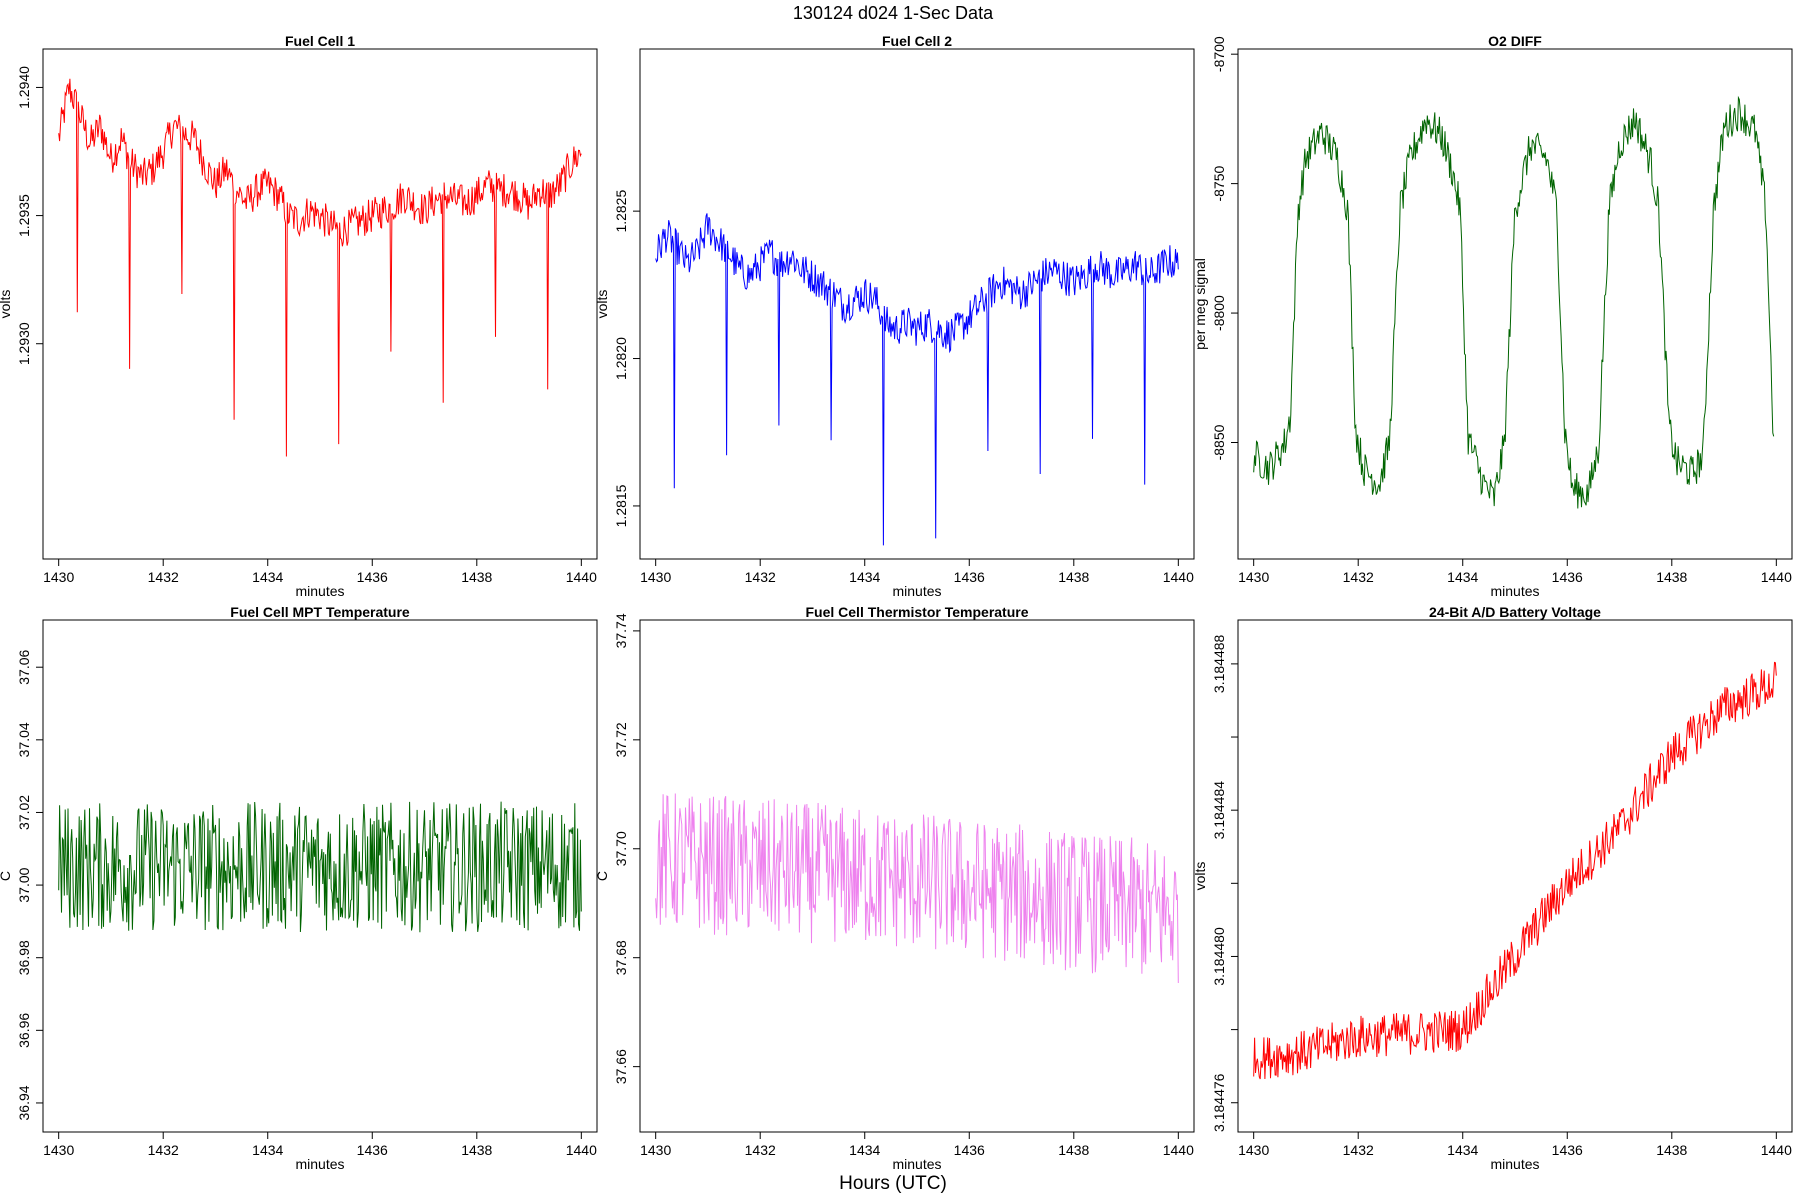 The height and width of the screenshot is (1200, 1800). I want to click on y-tick-label: 1.2930, so click(24, 343).